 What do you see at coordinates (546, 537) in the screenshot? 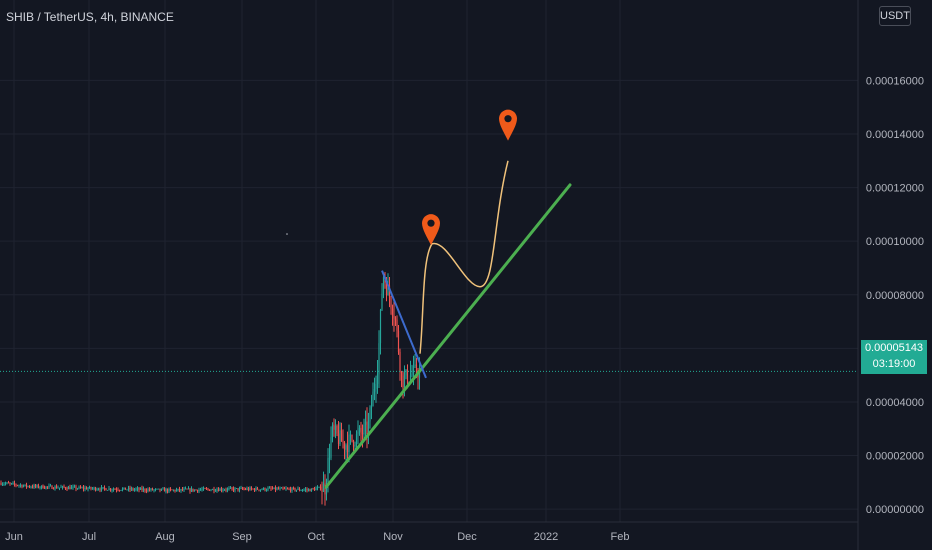
I see `x-tick-label: 2022` at bounding box center [546, 537].